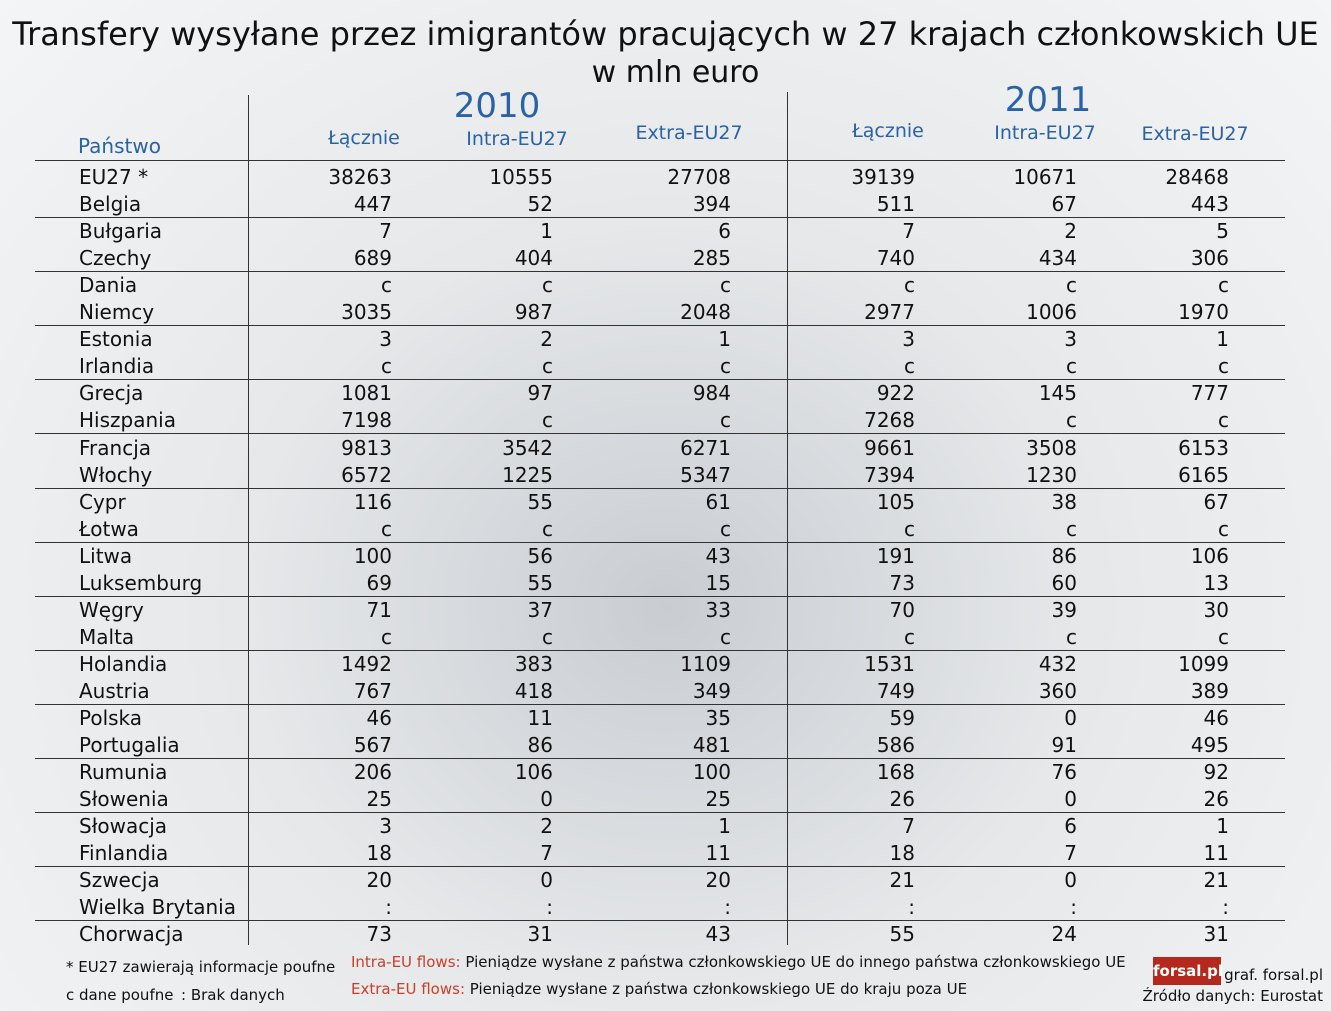 The image size is (1331, 1011). What do you see at coordinates (675, 72) in the screenshot?
I see `subtitle: w mln euro` at bounding box center [675, 72].